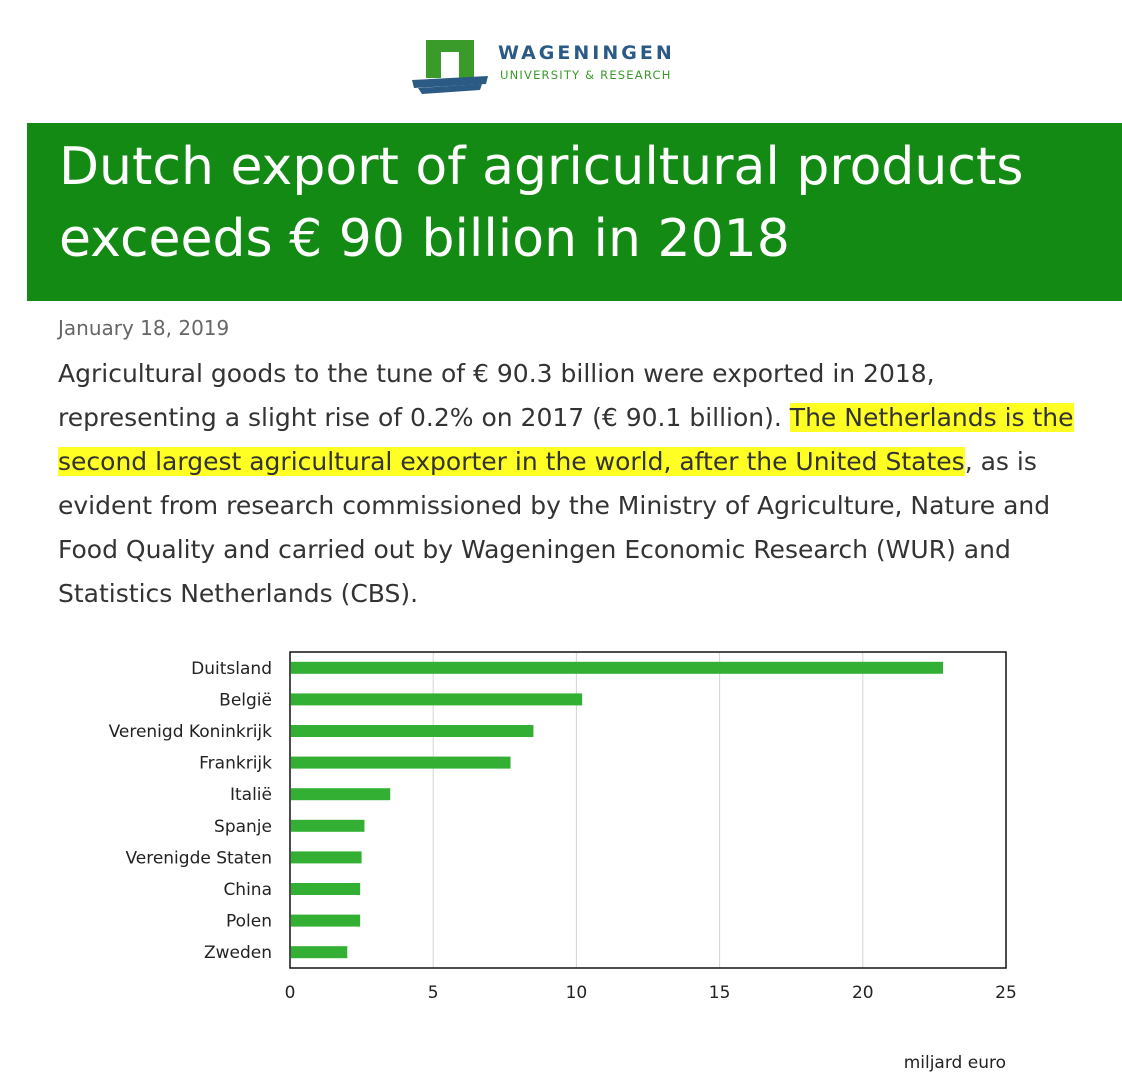  What do you see at coordinates (235, 764) in the screenshot?
I see `category-label: Frankrijk` at bounding box center [235, 764].